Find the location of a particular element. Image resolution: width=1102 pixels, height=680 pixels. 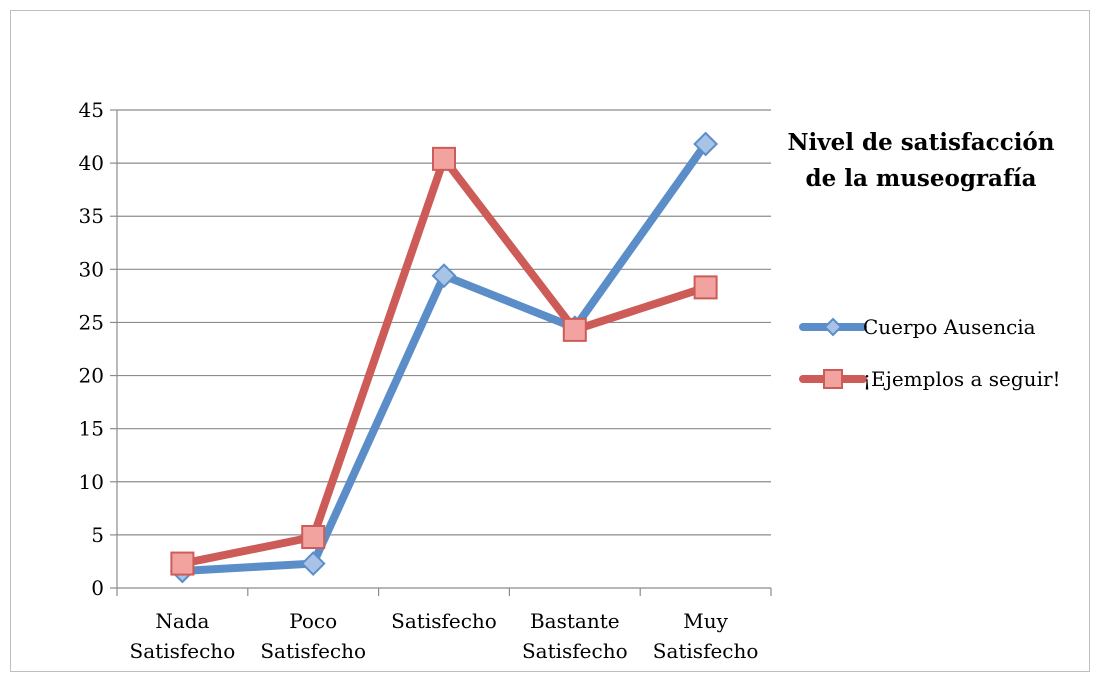

chart-title: Nivel de satisfacción de la museografía is located at coordinates (921, 160).